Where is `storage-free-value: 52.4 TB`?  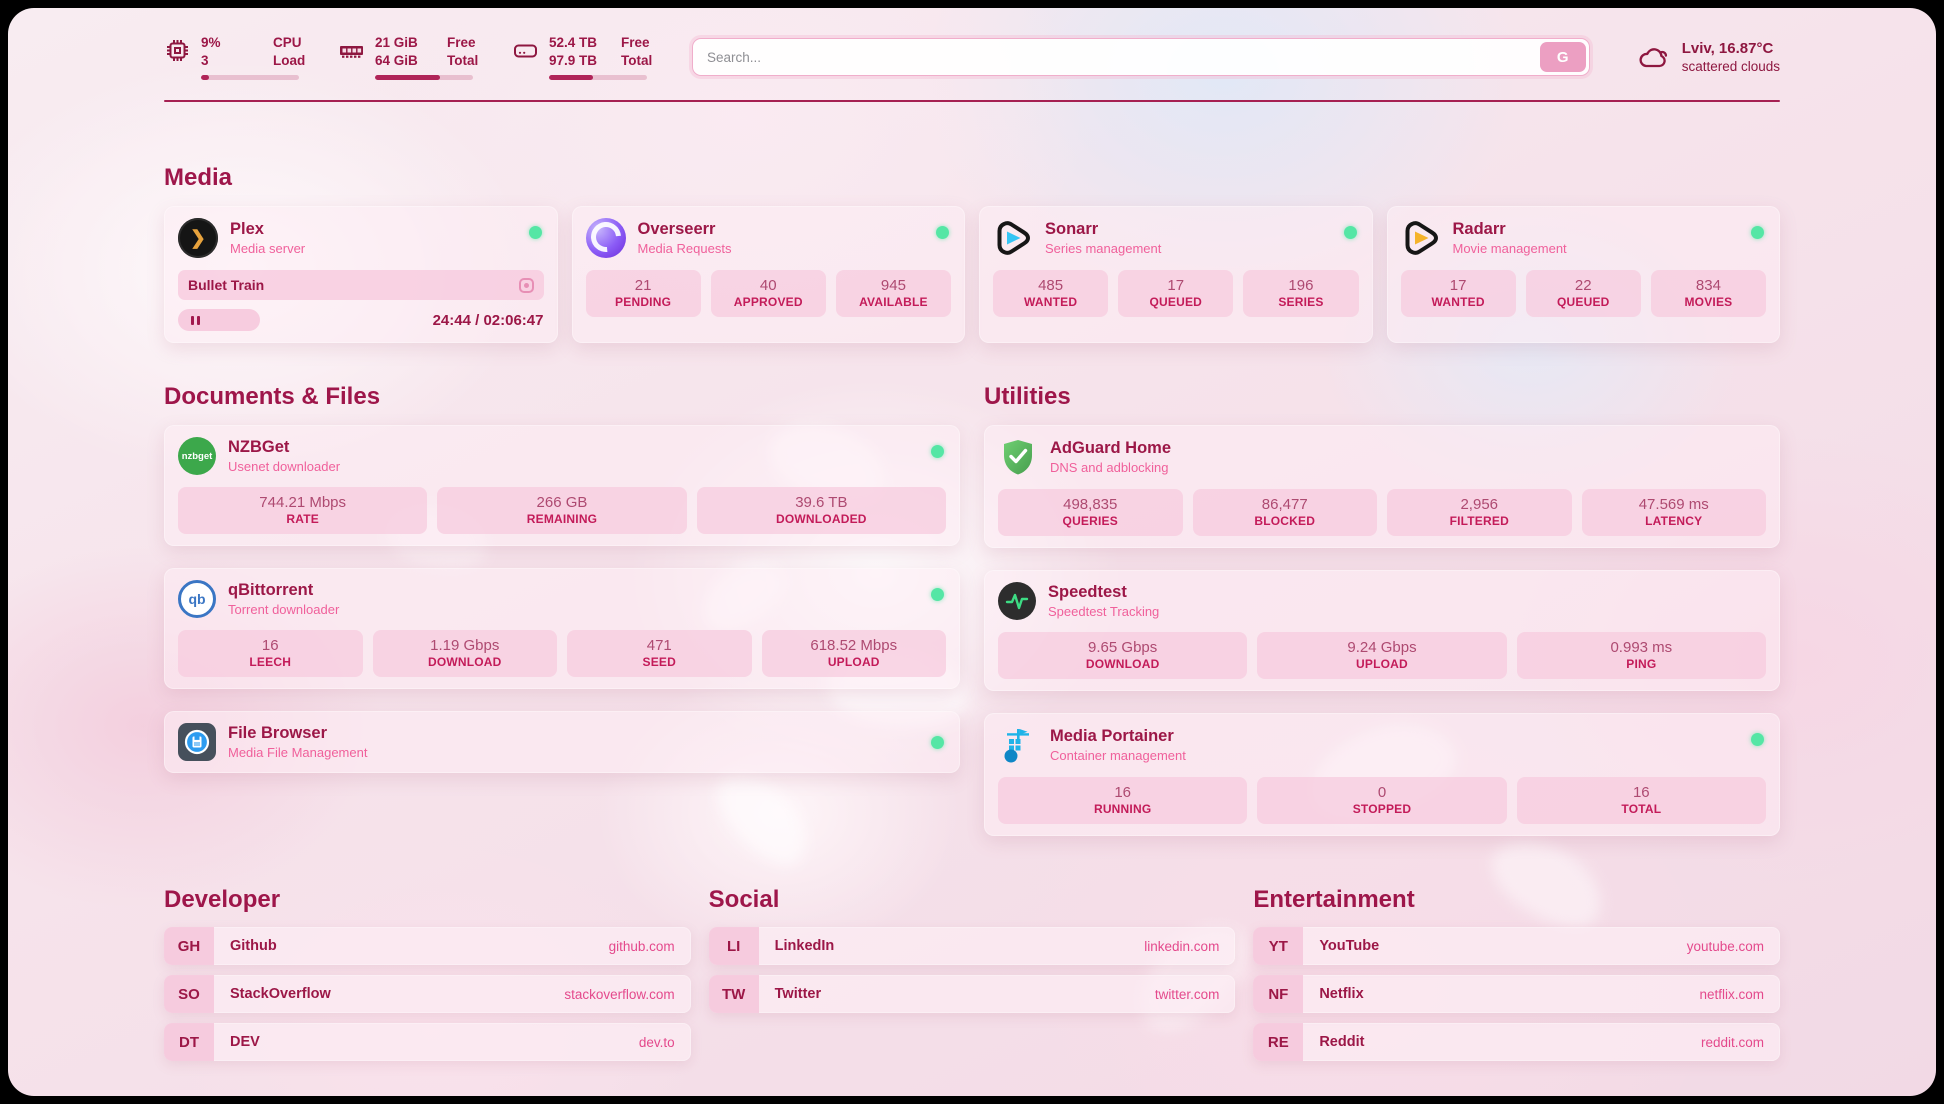
storage-free-value: 52.4 TB is located at coordinates (573, 42).